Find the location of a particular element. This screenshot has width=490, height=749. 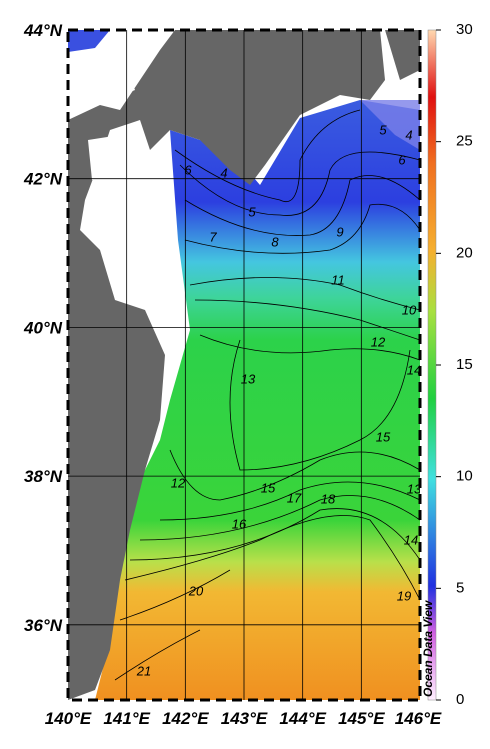

colorbar-tick-label: 25 is located at coordinates (464, 141).